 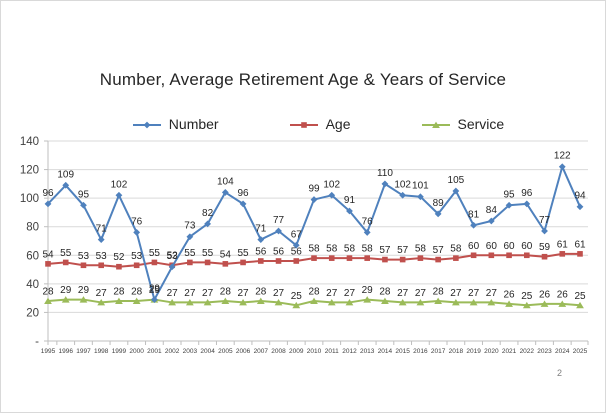 I want to click on x-tick-label: 2019, so click(x=473, y=351).